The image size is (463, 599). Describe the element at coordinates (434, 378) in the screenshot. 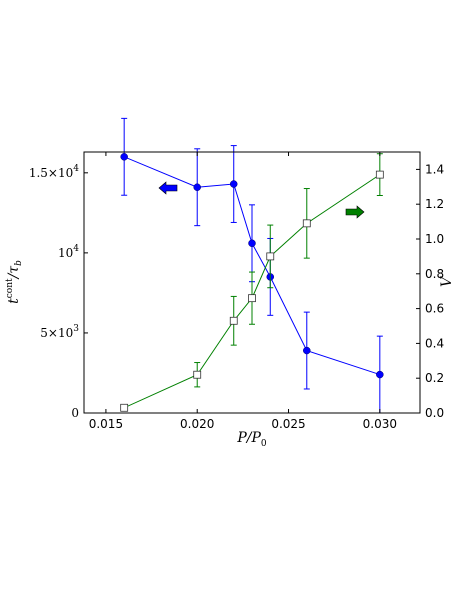

I see `y-right-tick-label: 0.2` at that location.